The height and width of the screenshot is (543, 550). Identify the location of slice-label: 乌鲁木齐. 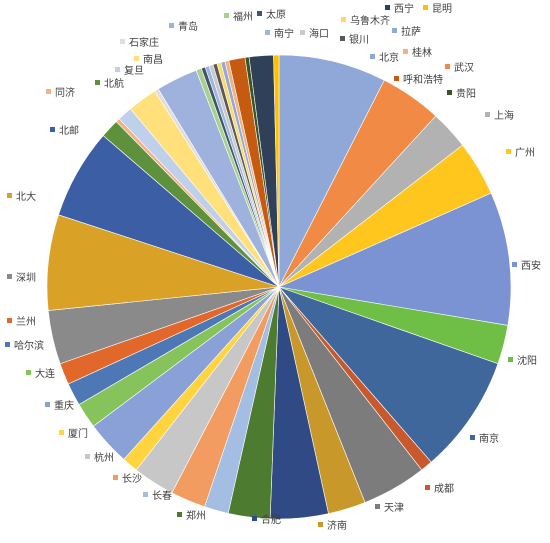
(370, 20).